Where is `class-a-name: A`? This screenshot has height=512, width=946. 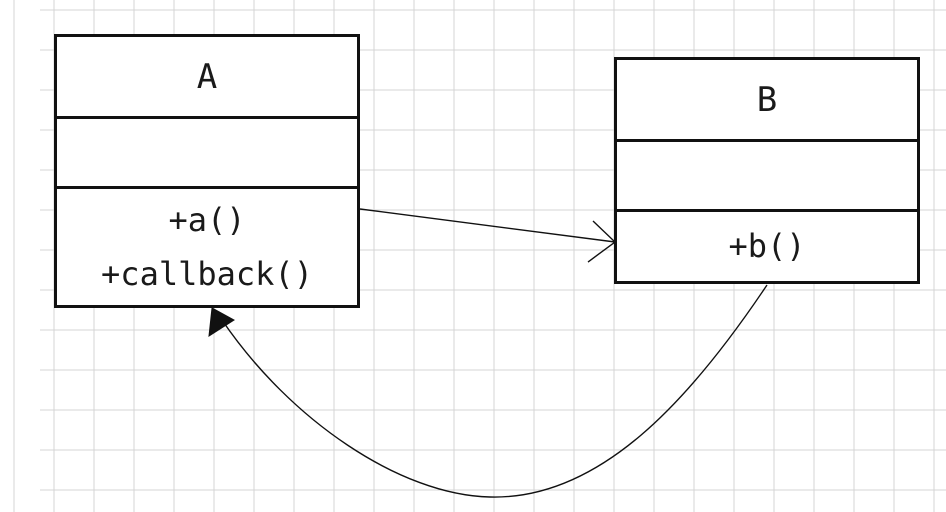 class-a-name: A is located at coordinates (207, 78).